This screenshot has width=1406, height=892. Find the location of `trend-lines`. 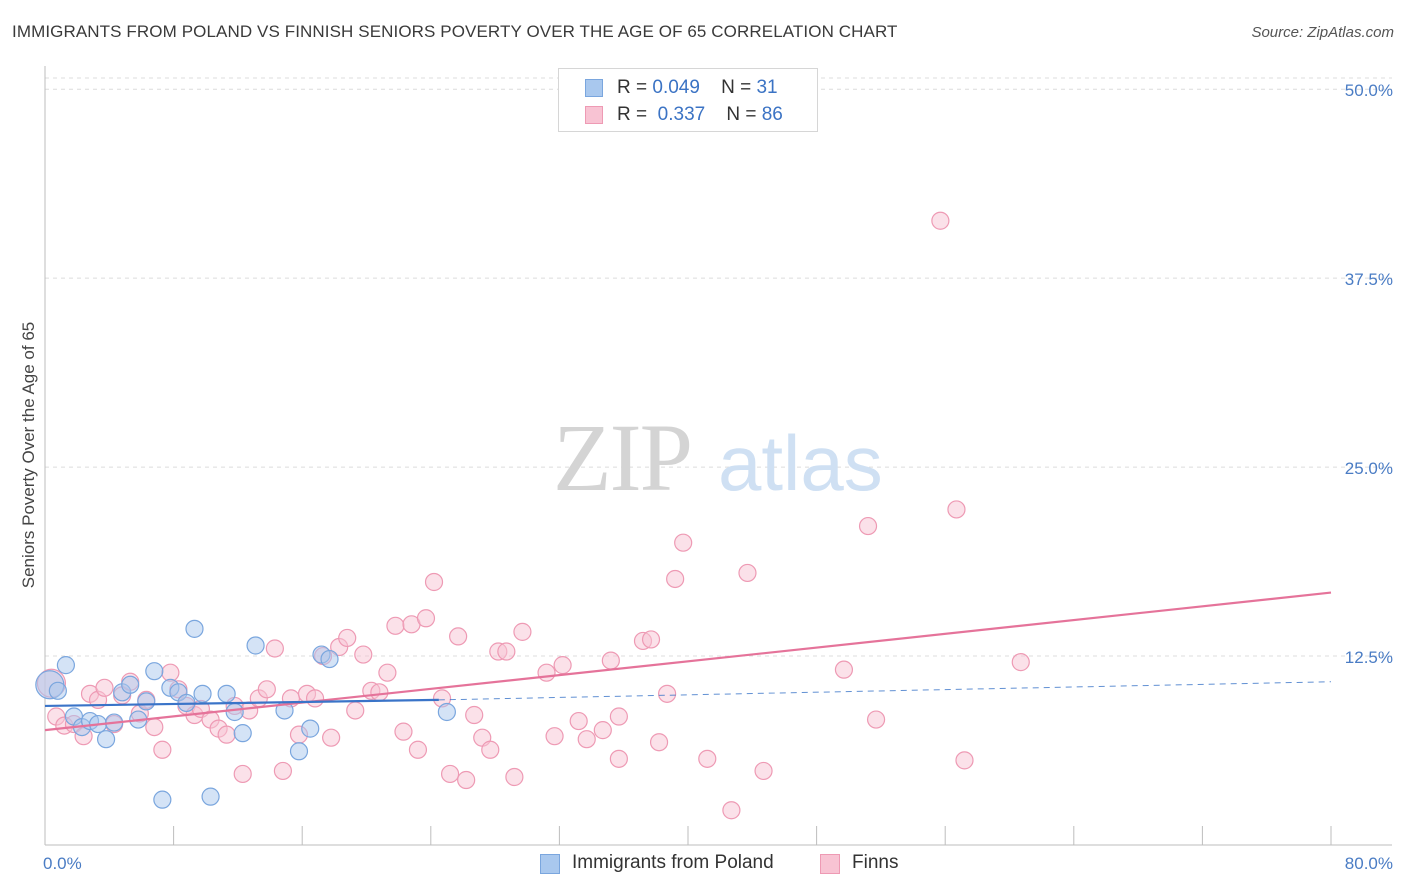

trend-lines is located at coordinates (688, 661).